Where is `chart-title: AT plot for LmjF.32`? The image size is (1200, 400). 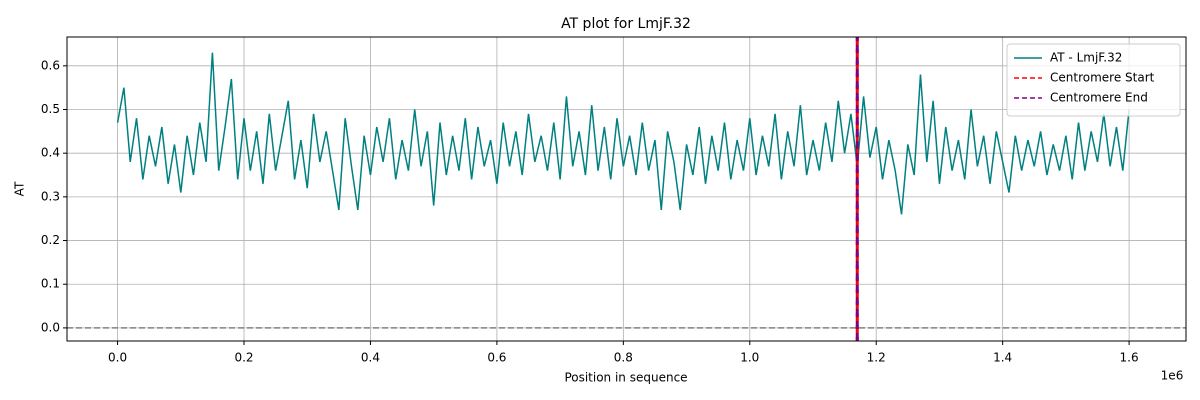
chart-title: AT plot for LmjF.32 is located at coordinates (626, 24).